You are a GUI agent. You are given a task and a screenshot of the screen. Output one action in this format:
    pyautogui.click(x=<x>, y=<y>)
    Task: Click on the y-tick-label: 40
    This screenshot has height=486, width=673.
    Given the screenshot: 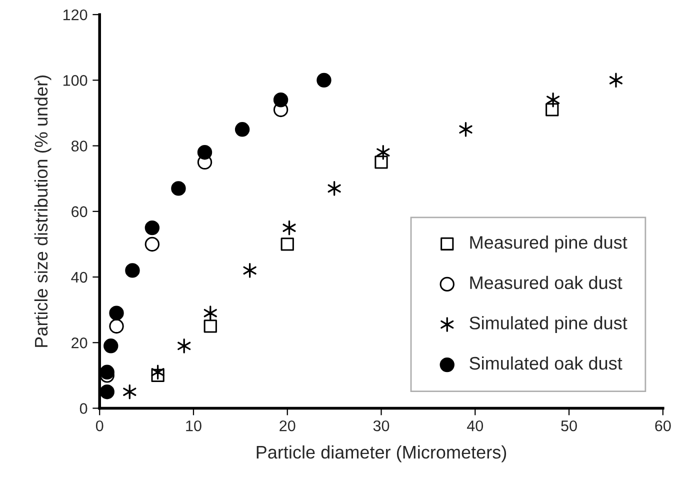 What is the action you would take?
    pyautogui.click(x=79, y=277)
    